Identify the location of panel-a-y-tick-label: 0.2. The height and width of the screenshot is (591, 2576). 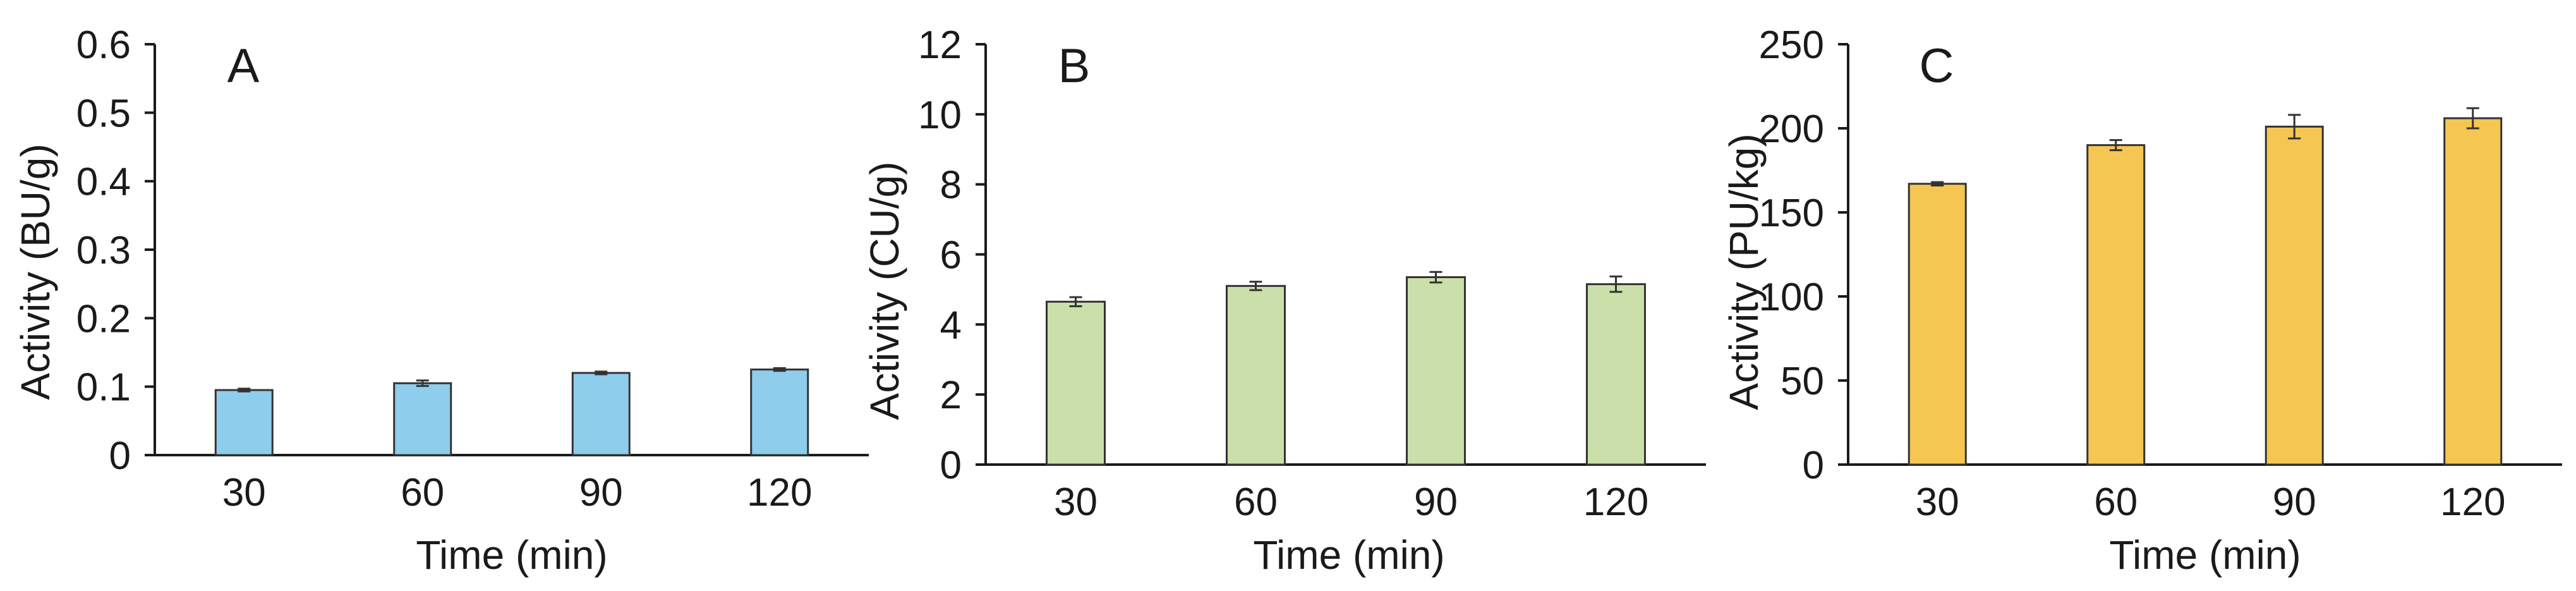
(103, 319).